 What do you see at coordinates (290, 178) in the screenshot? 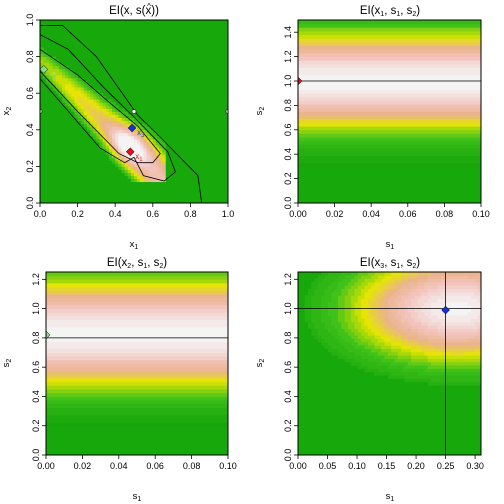
I see `y-tick-p2: 0.2` at bounding box center [290, 178].